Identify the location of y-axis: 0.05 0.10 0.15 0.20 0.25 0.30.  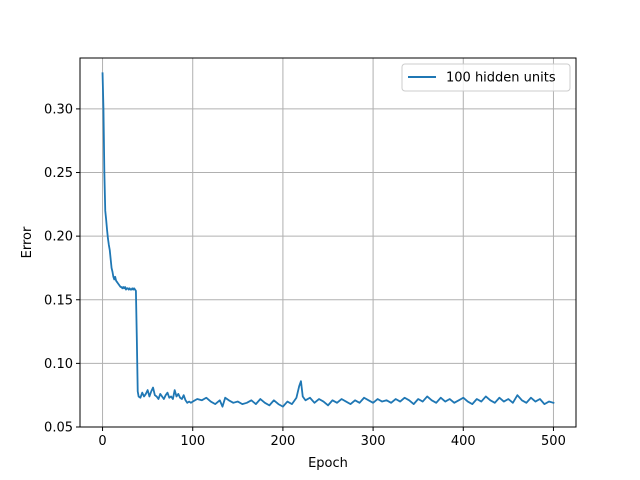
(62, 269).